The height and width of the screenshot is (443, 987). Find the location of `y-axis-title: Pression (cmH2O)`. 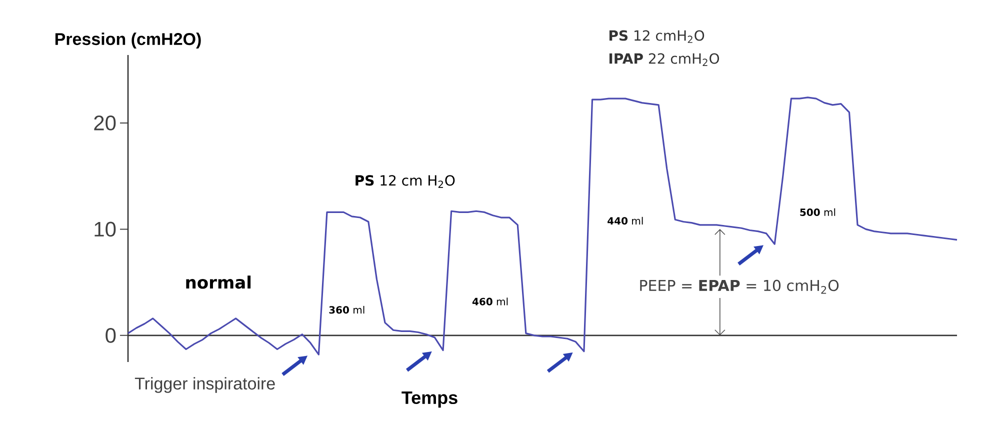

y-axis-title: Pression (cmH2O) is located at coordinates (128, 40).